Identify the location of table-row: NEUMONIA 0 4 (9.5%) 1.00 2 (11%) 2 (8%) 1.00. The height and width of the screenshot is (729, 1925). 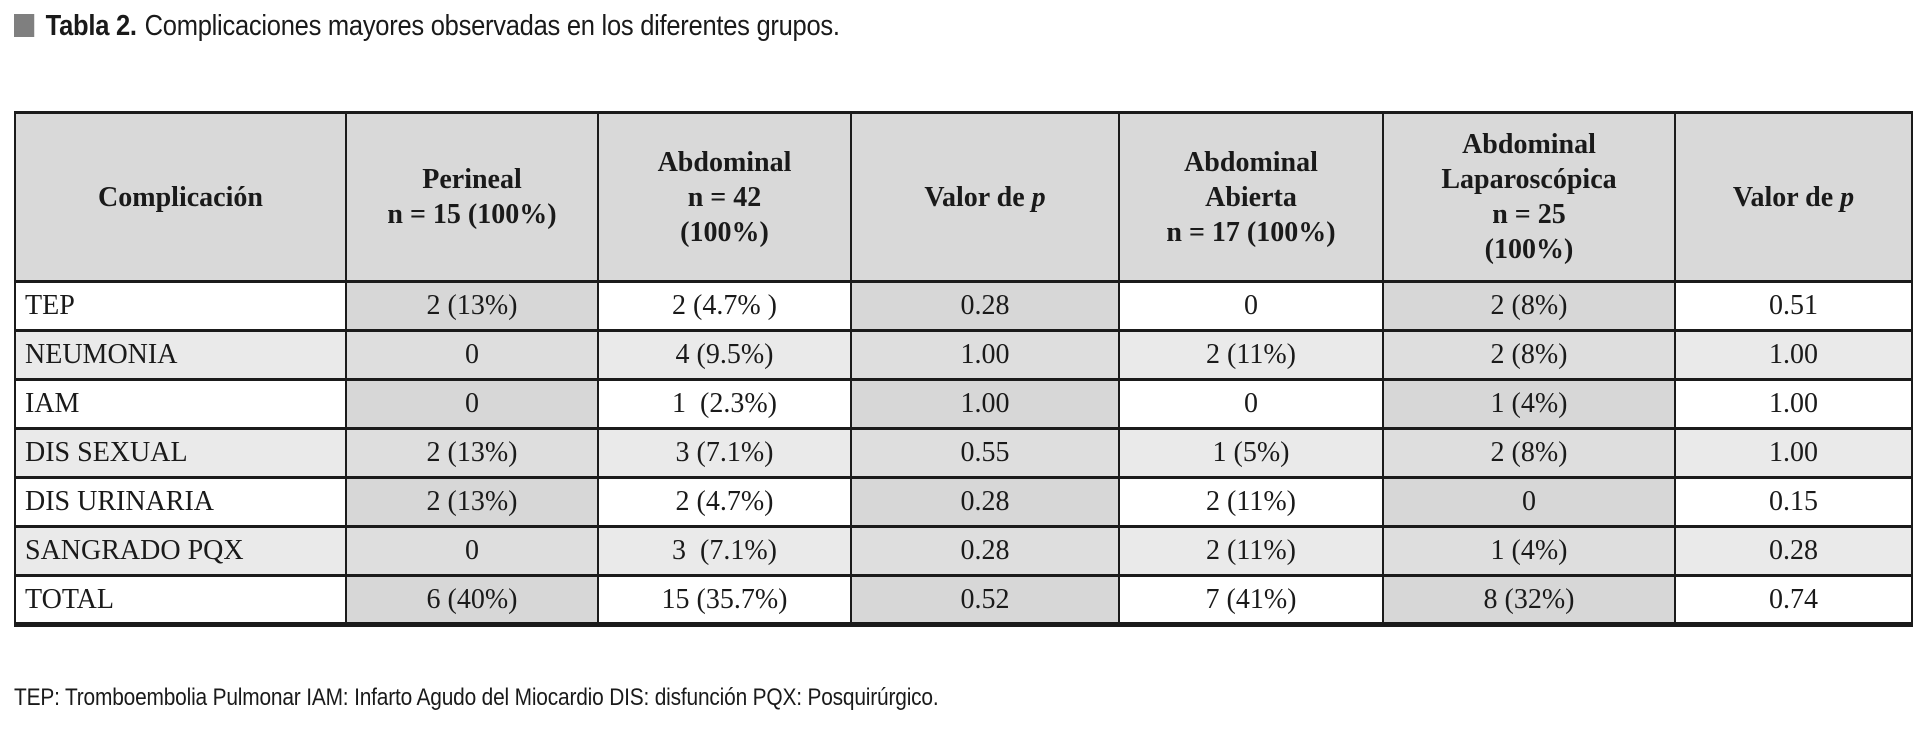
(963, 355).